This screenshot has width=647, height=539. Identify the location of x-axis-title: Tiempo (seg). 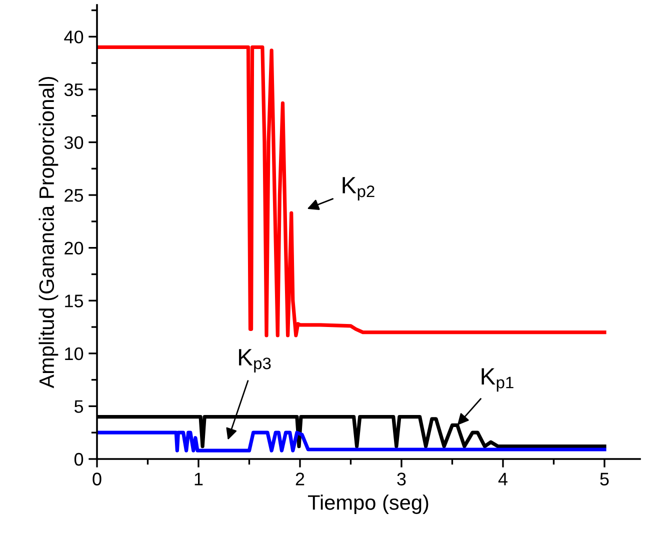
(368, 504).